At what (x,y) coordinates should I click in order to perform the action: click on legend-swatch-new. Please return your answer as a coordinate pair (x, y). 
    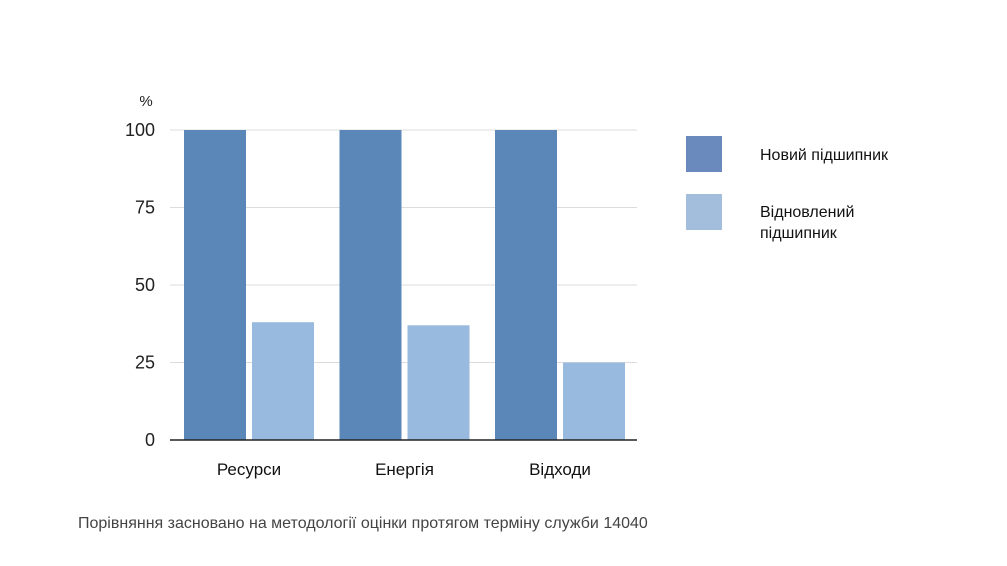
    Looking at the image, I should click on (704, 154).